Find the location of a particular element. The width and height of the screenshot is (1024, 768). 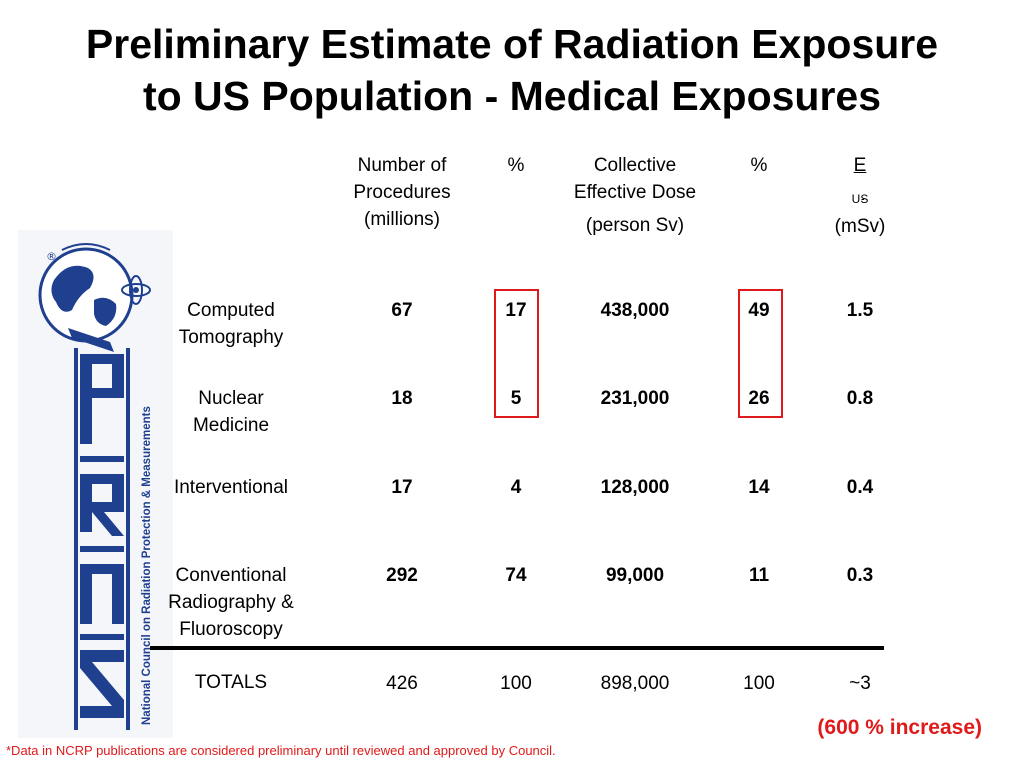

row-label-interventional: Interventional is located at coordinates (231, 487).